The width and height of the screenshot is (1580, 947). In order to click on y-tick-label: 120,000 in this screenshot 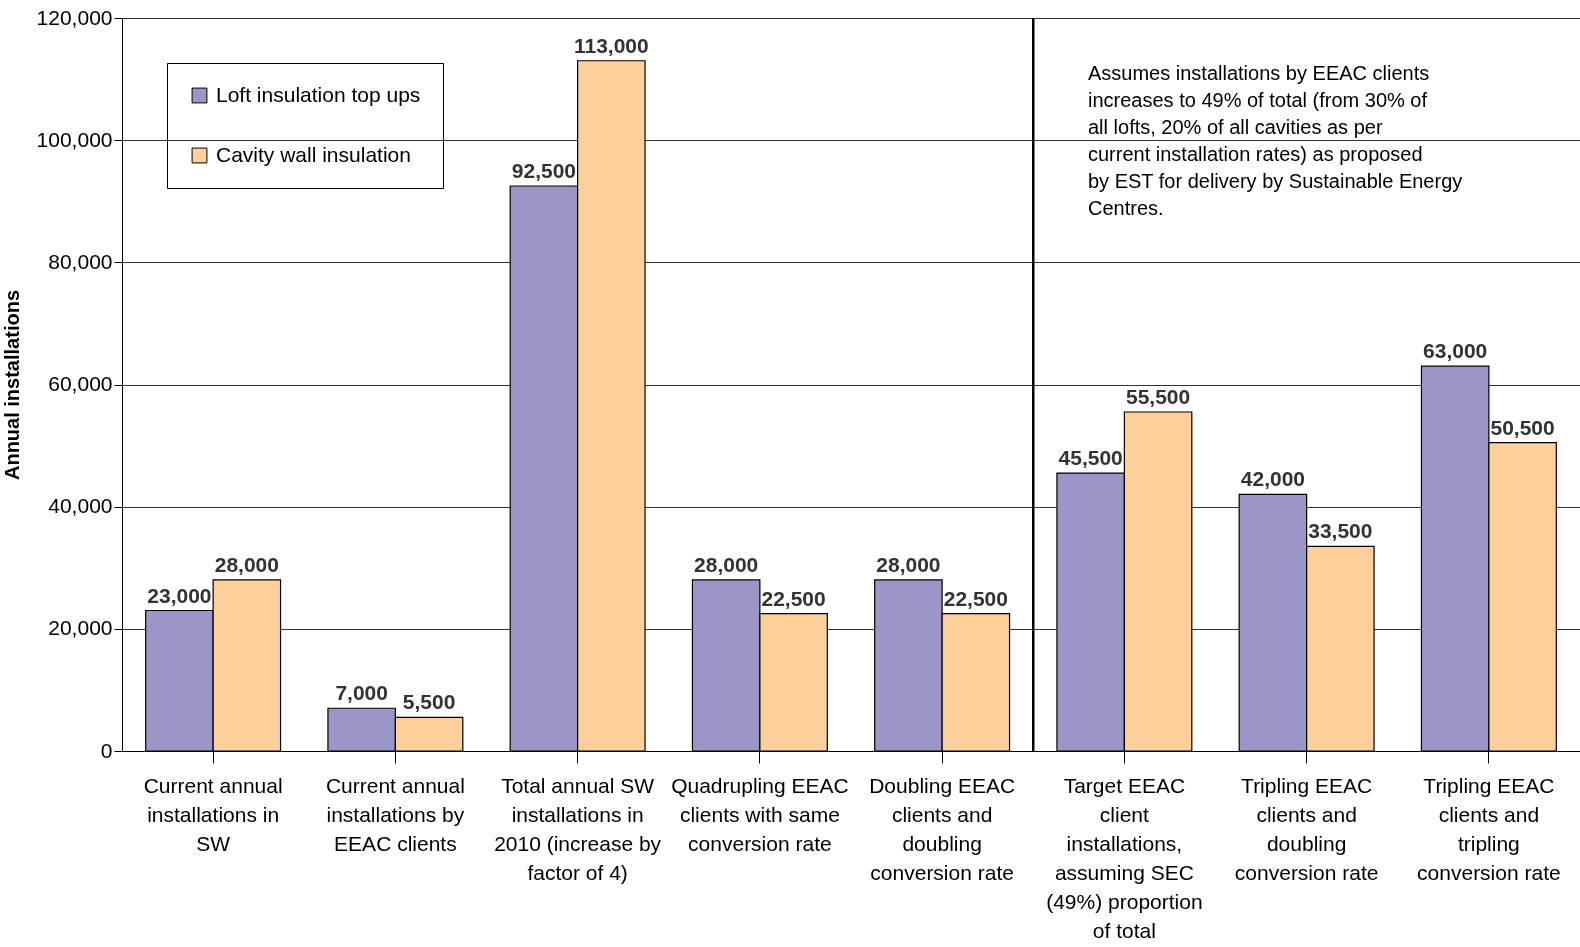, I will do `click(74, 17)`.